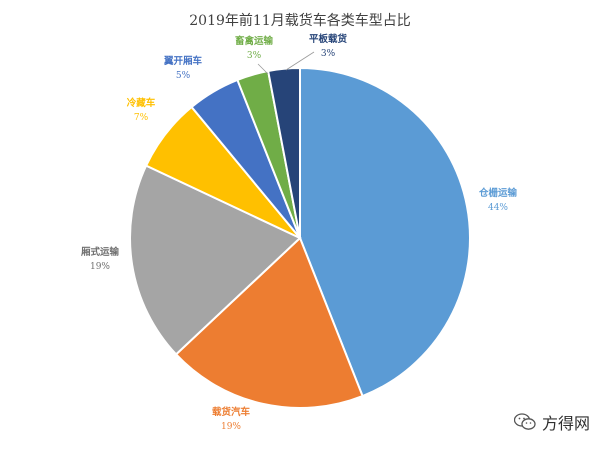  I want to click on slice-label-3: 厢式运输, so click(100, 252).